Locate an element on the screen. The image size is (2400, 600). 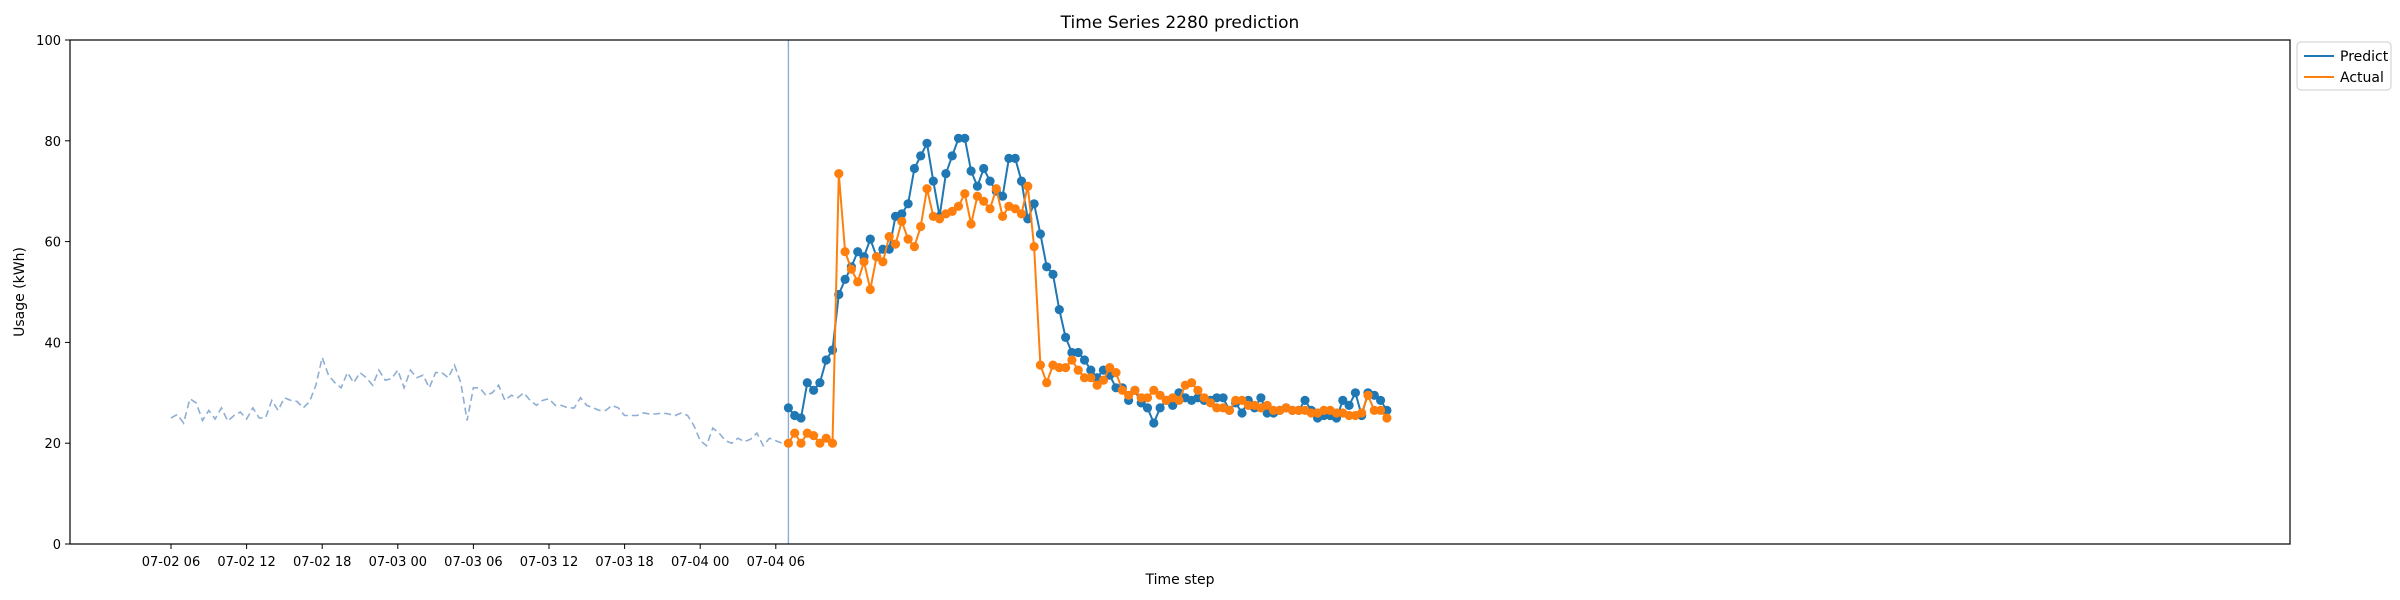
x-tick-label: 07-03 18 is located at coordinates (624, 562).